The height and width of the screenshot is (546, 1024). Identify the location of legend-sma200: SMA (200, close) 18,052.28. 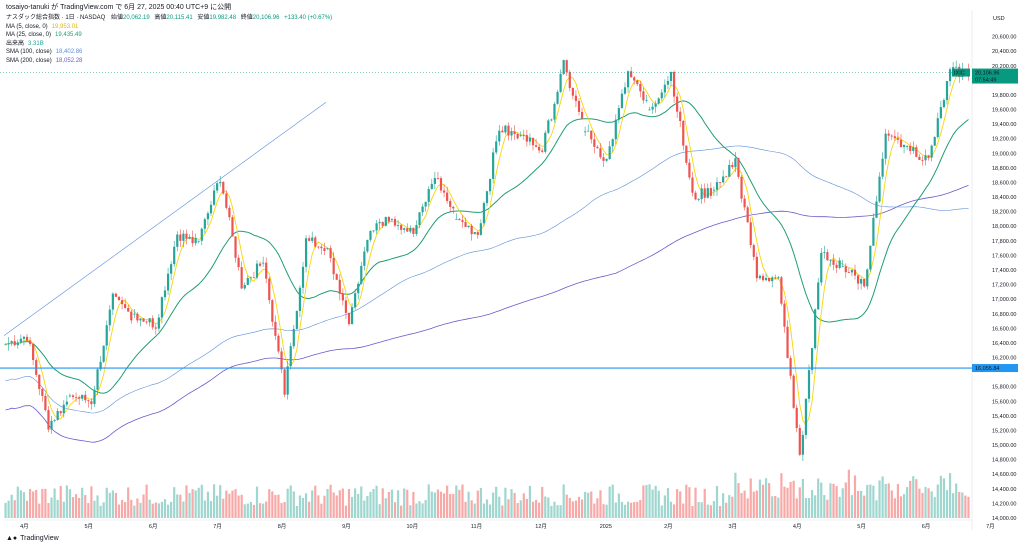
(44, 60).